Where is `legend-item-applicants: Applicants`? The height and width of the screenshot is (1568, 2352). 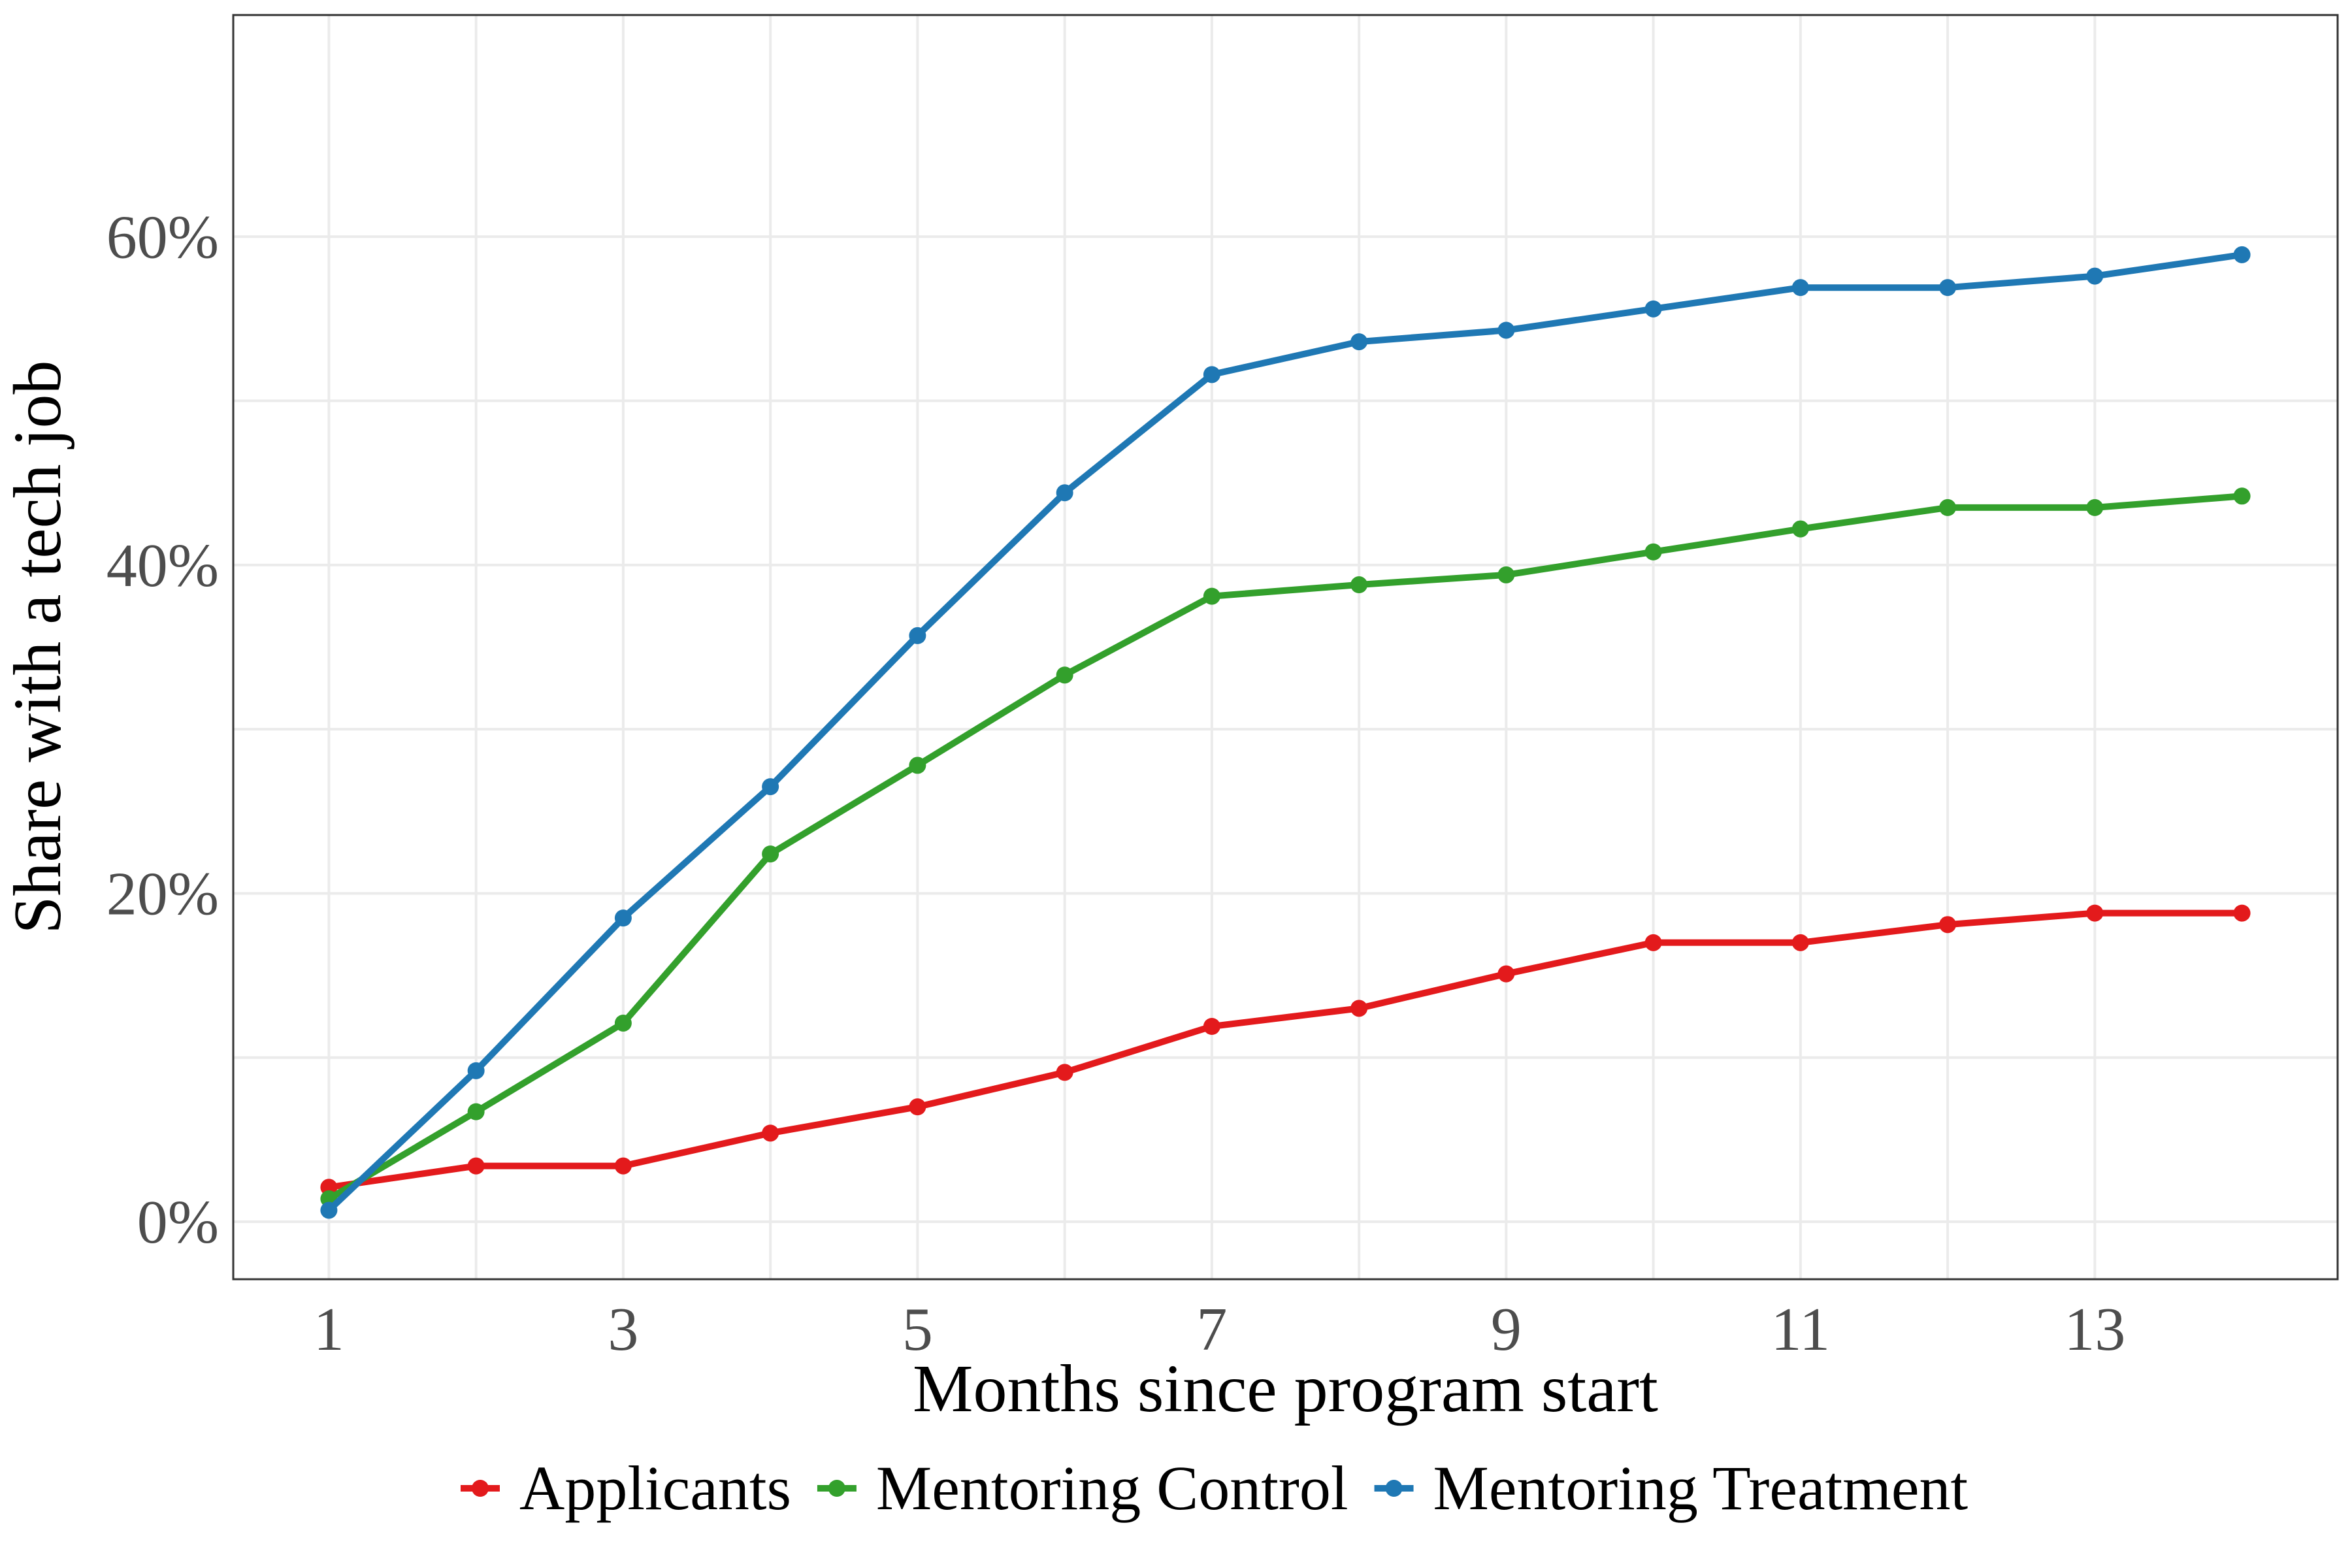 legend-item-applicants: Applicants is located at coordinates (626, 1488).